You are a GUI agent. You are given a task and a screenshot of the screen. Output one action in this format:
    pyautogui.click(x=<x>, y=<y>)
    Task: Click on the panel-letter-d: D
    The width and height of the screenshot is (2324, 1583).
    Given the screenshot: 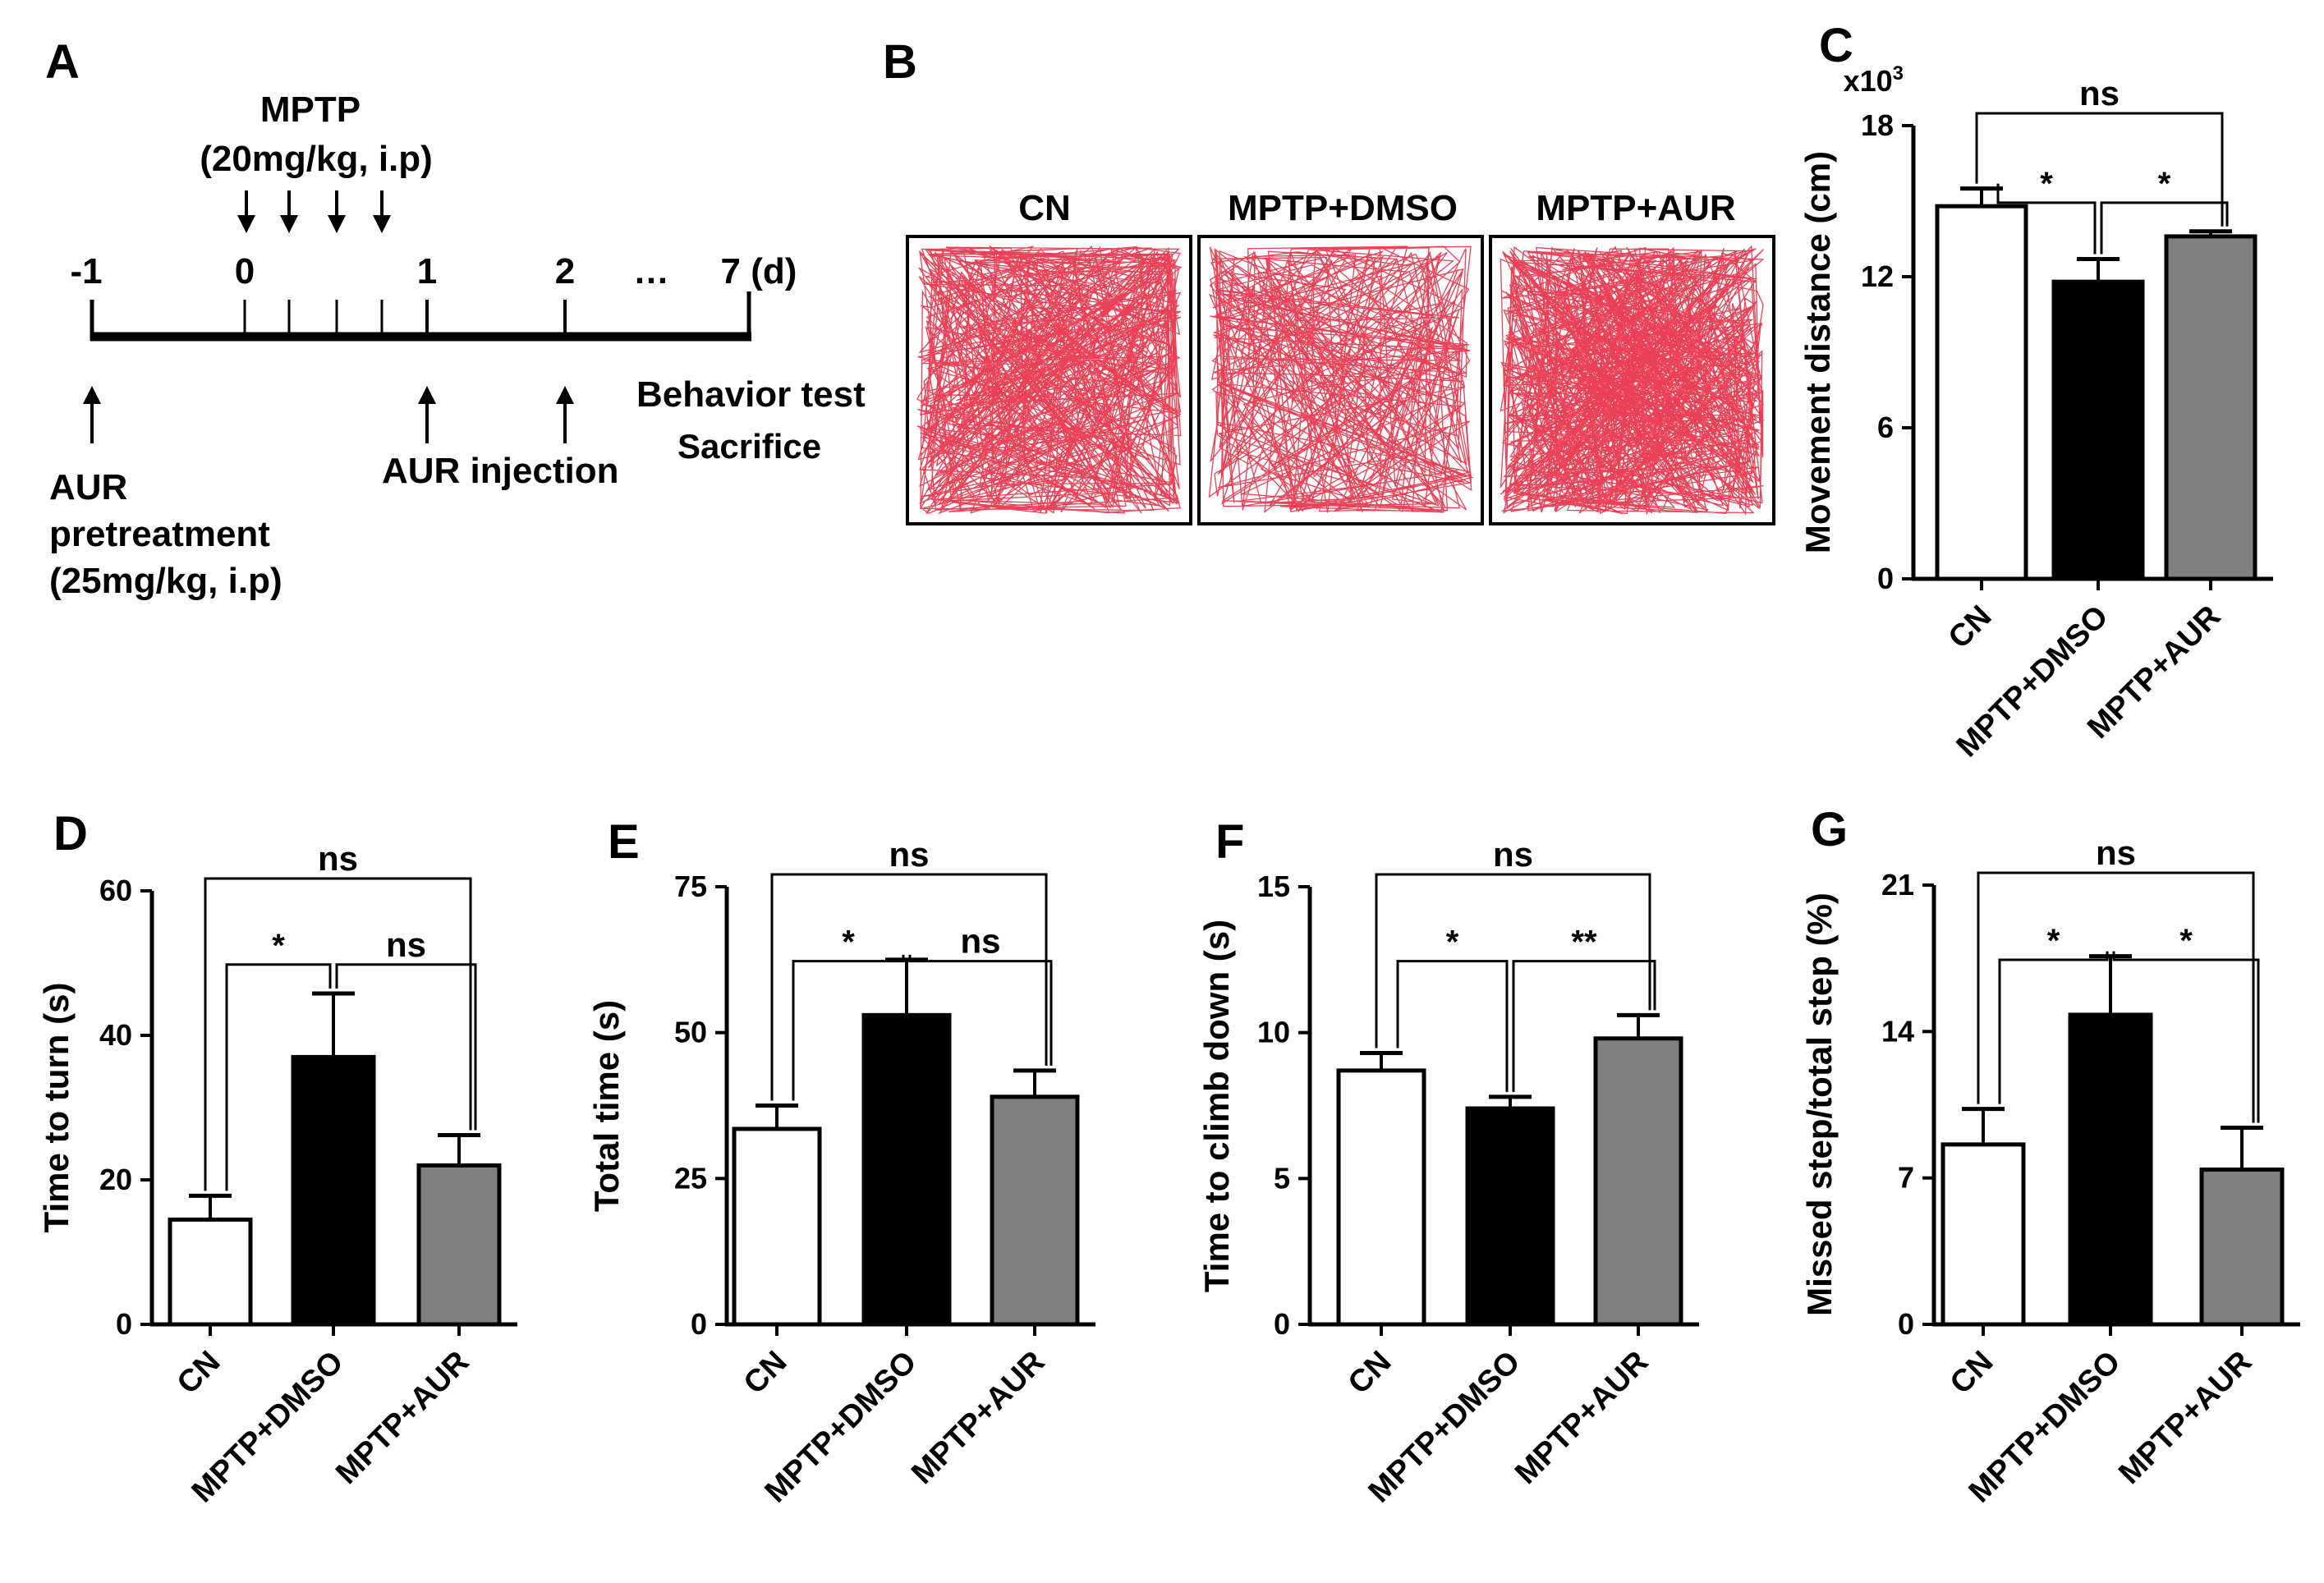 What is the action you would take?
    pyautogui.click(x=70, y=833)
    